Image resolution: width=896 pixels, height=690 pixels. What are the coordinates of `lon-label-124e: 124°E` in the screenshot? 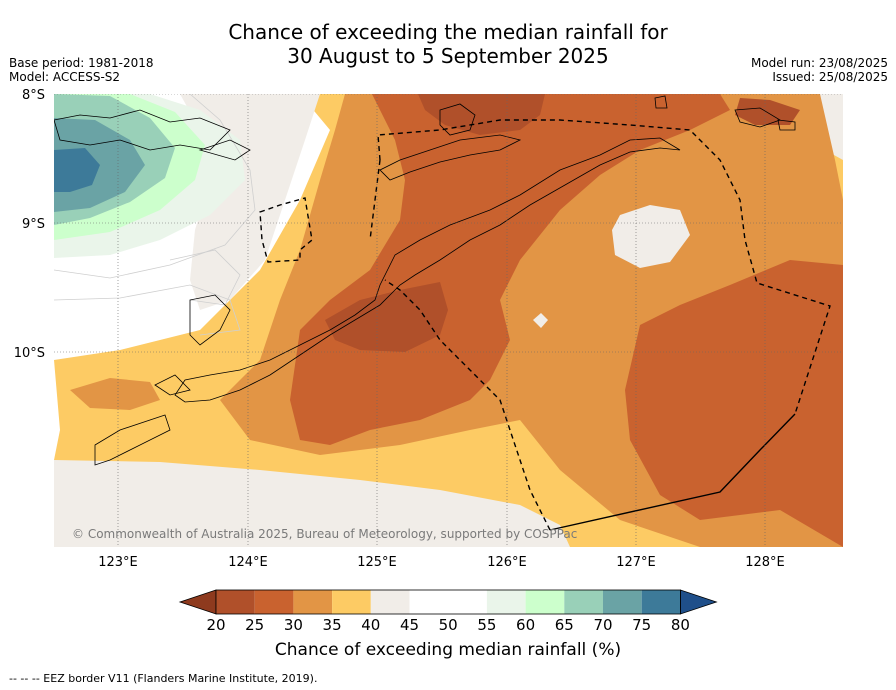 It's located at (248, 562).